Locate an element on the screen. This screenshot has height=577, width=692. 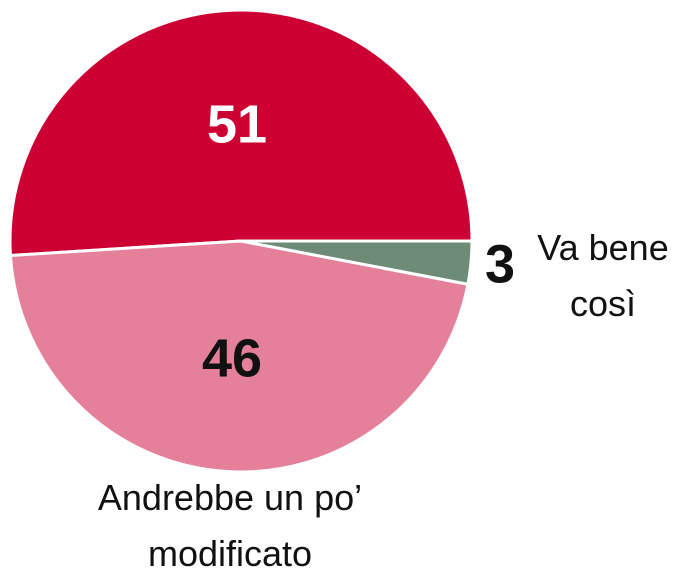
data-label: 51 is located at coordinates (237, 124).